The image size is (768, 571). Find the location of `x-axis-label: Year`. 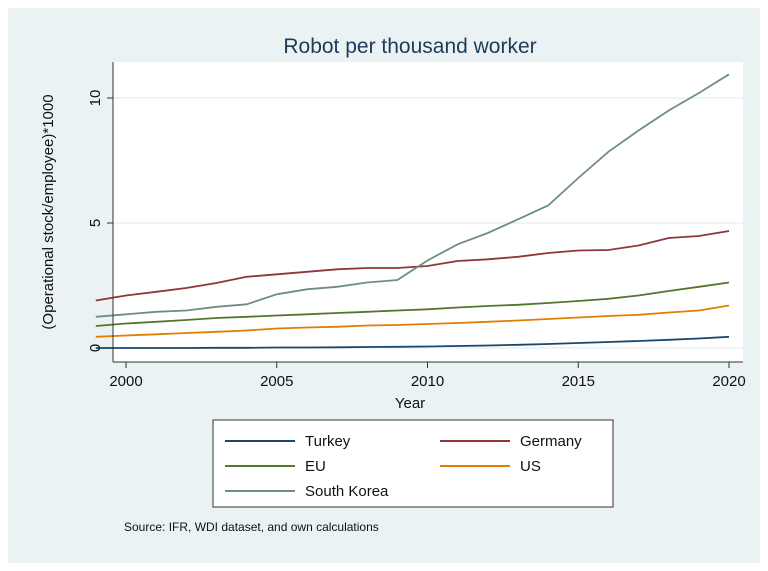

x-axis-label: Year is located at coordinates (410, 403).